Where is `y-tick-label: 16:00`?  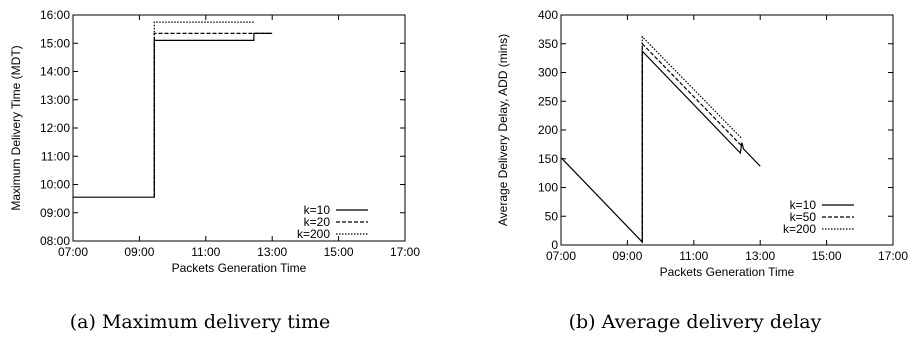 y-tick-label: 16:00 is located at coordinates (55, 15).